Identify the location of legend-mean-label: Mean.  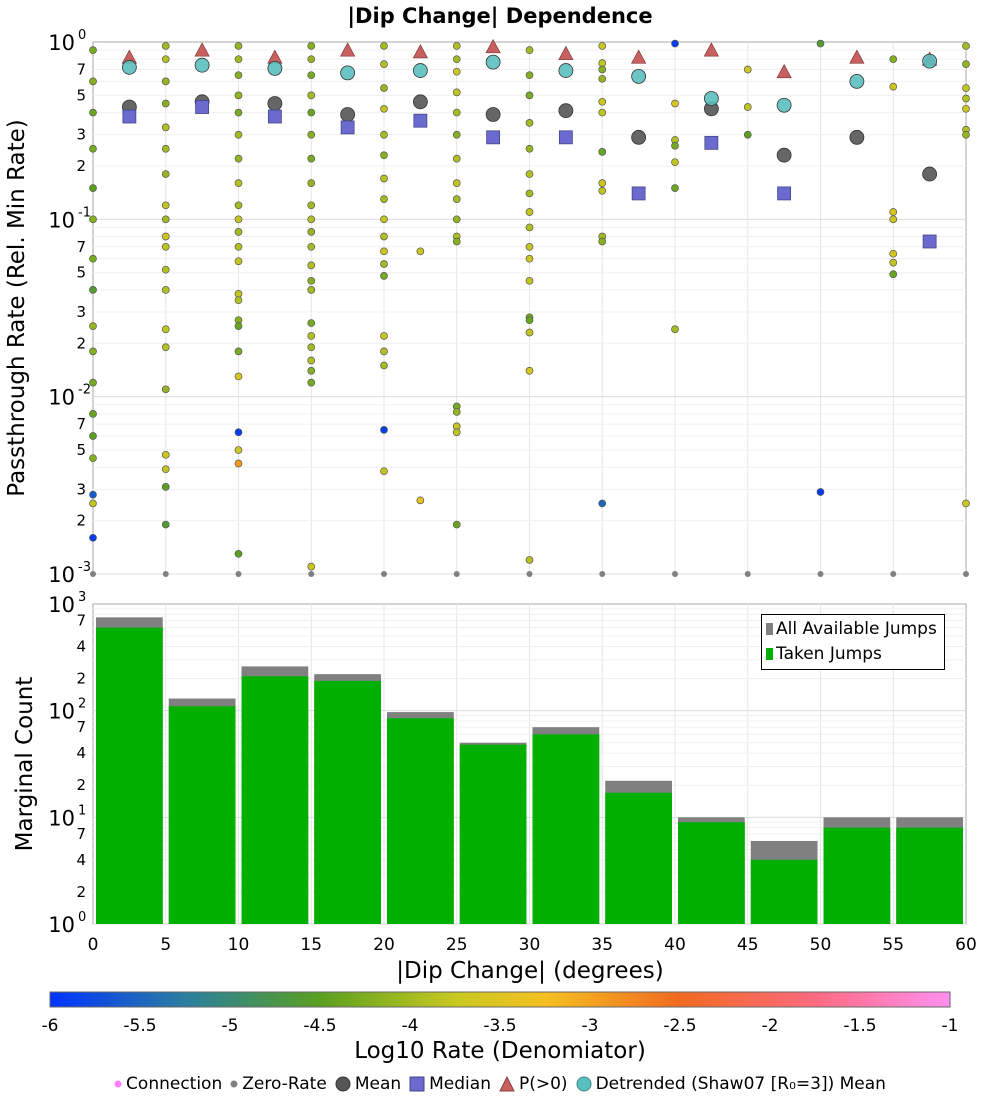
(378, 1084).